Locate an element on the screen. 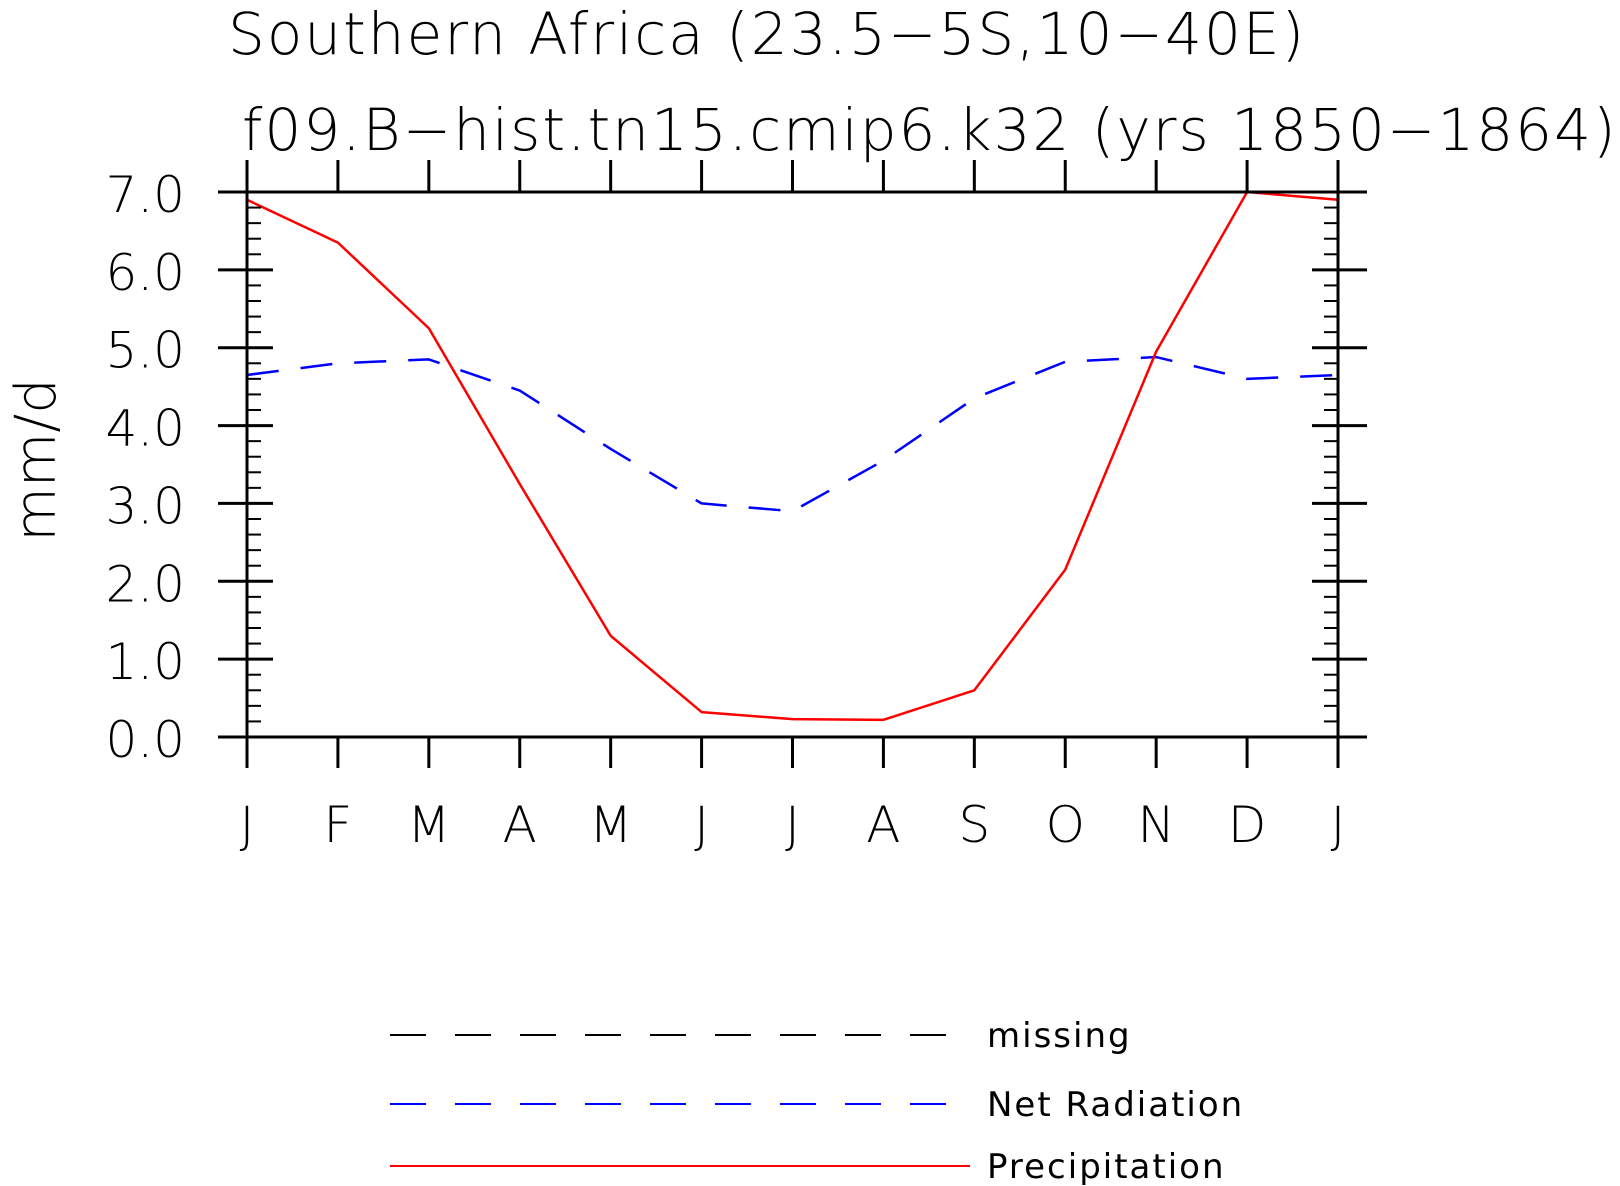 The width and height of the screenshot is (1620, 1186). legend-label-net-radiation: Net Radiation is located at coordinates (1115, 1105).